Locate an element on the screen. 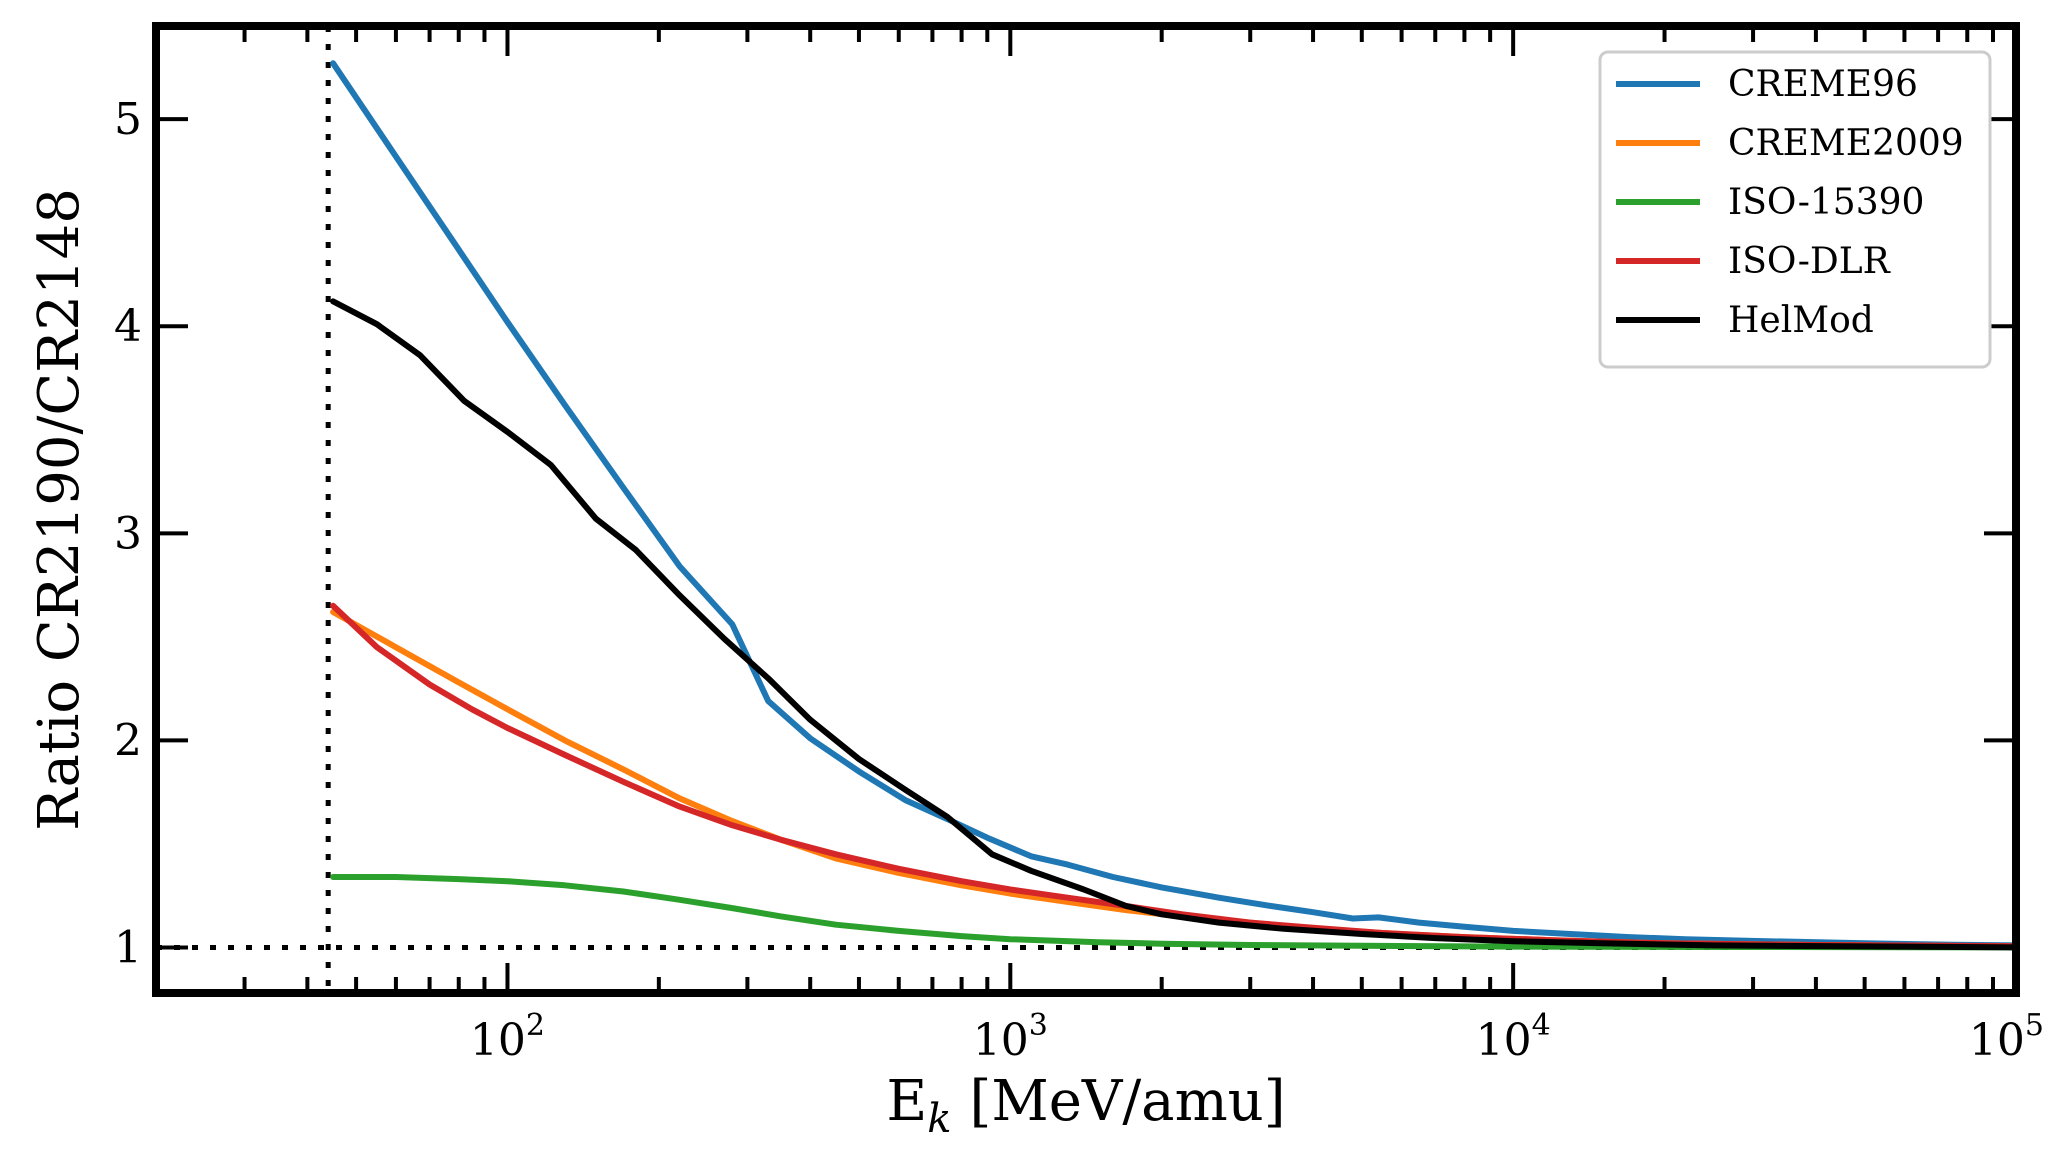 The height and width of the screenshot is (1170, 2070). legend-label: ISO-15390 is located at coordinates (1826, 202).